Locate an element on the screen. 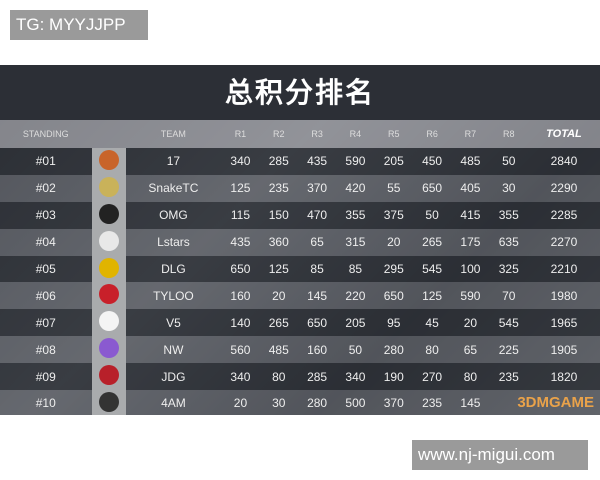 Image resolution: width=600 pixels, height=480 pixels. header-r3: R3 is located at coordinates (317, 134).